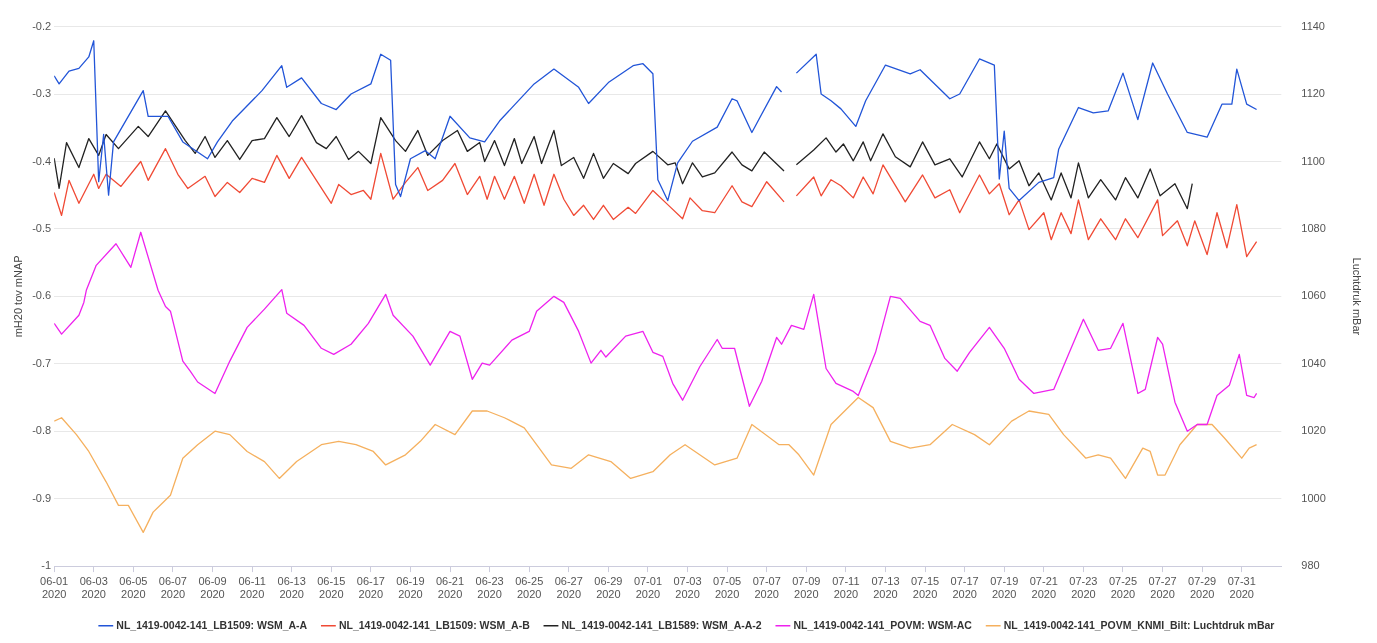 This screenshot has width=1377, height=643. I want to click on y2-tick-label: 1080, so click(1313, 227).